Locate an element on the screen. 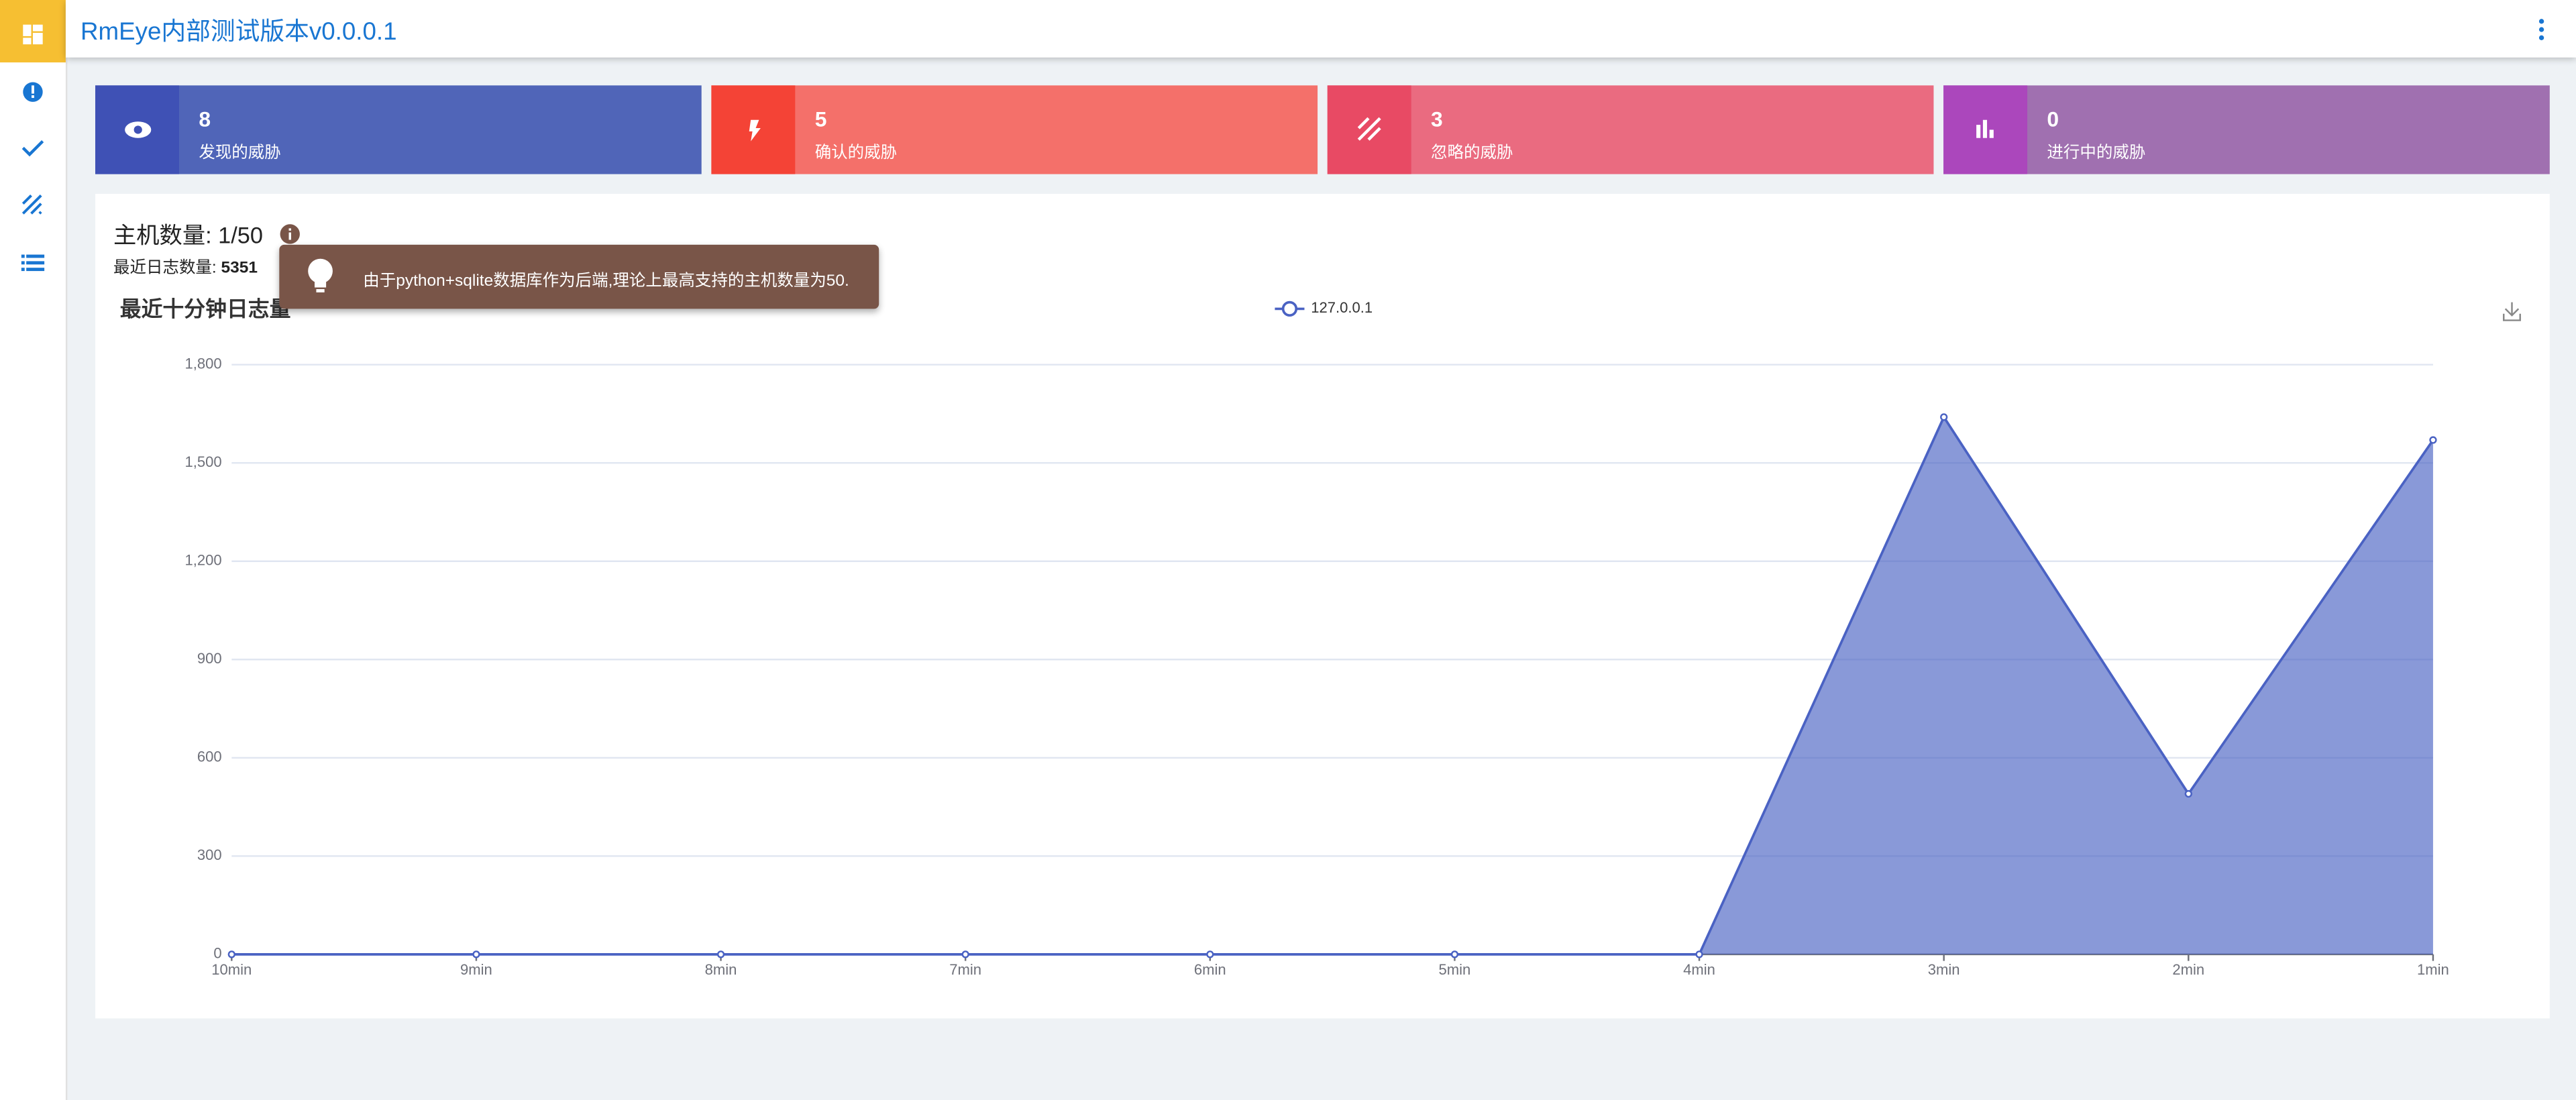 The image size is (2576, 1100). ignore-icon is located at coordinates (1369, 129).